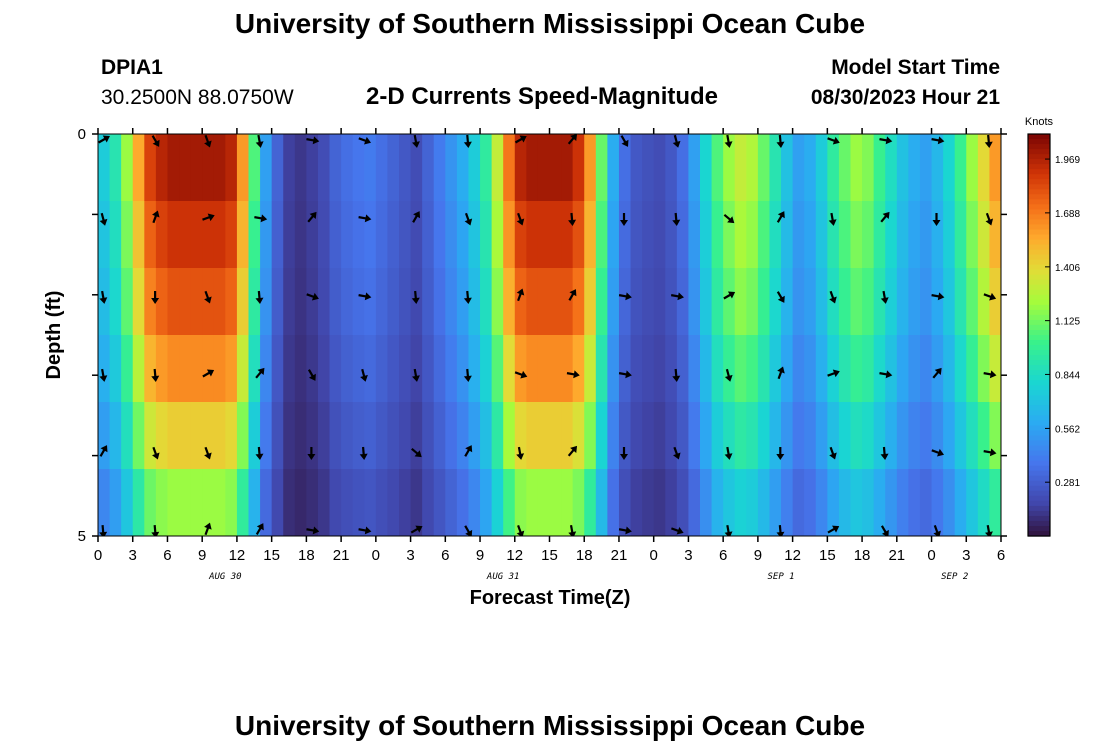  Describe the element at coordinates (954, 577) in the screenshot. I see `date-label: SEP 2` at that location.